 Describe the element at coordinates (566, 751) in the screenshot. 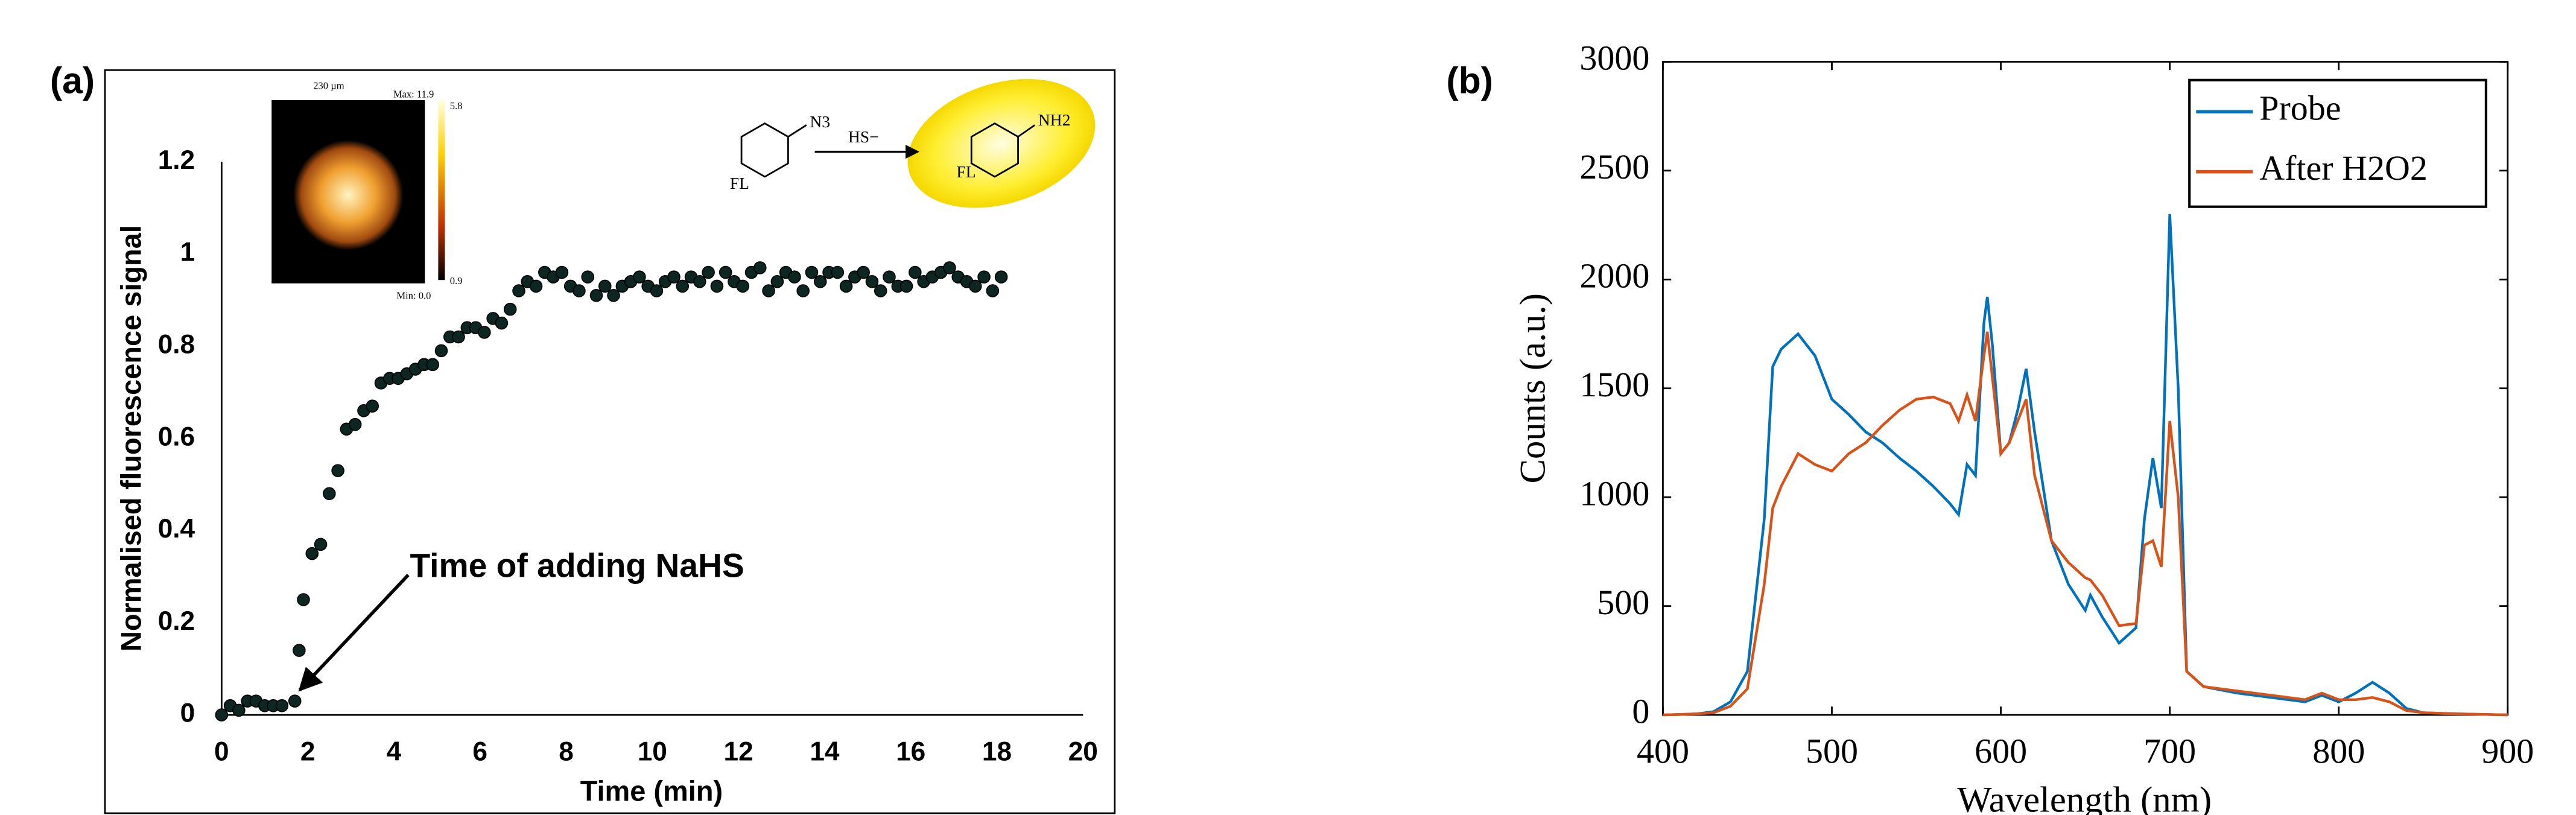

I see `x-tick-label: 8` at that location.